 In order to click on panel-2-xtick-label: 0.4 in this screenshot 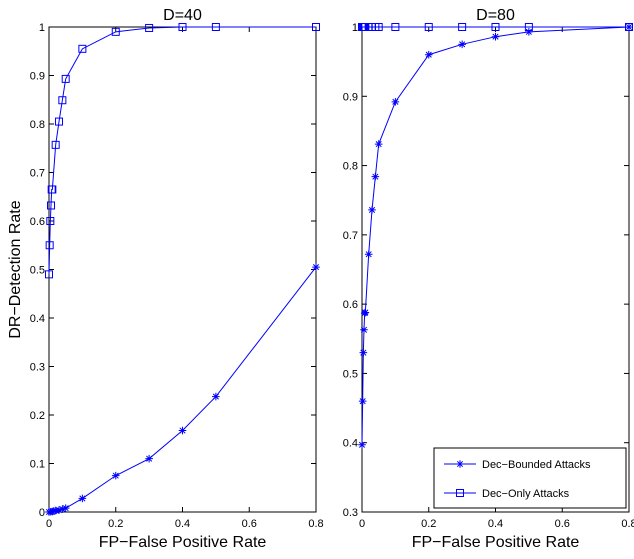, I will do `click(495, 524)`.